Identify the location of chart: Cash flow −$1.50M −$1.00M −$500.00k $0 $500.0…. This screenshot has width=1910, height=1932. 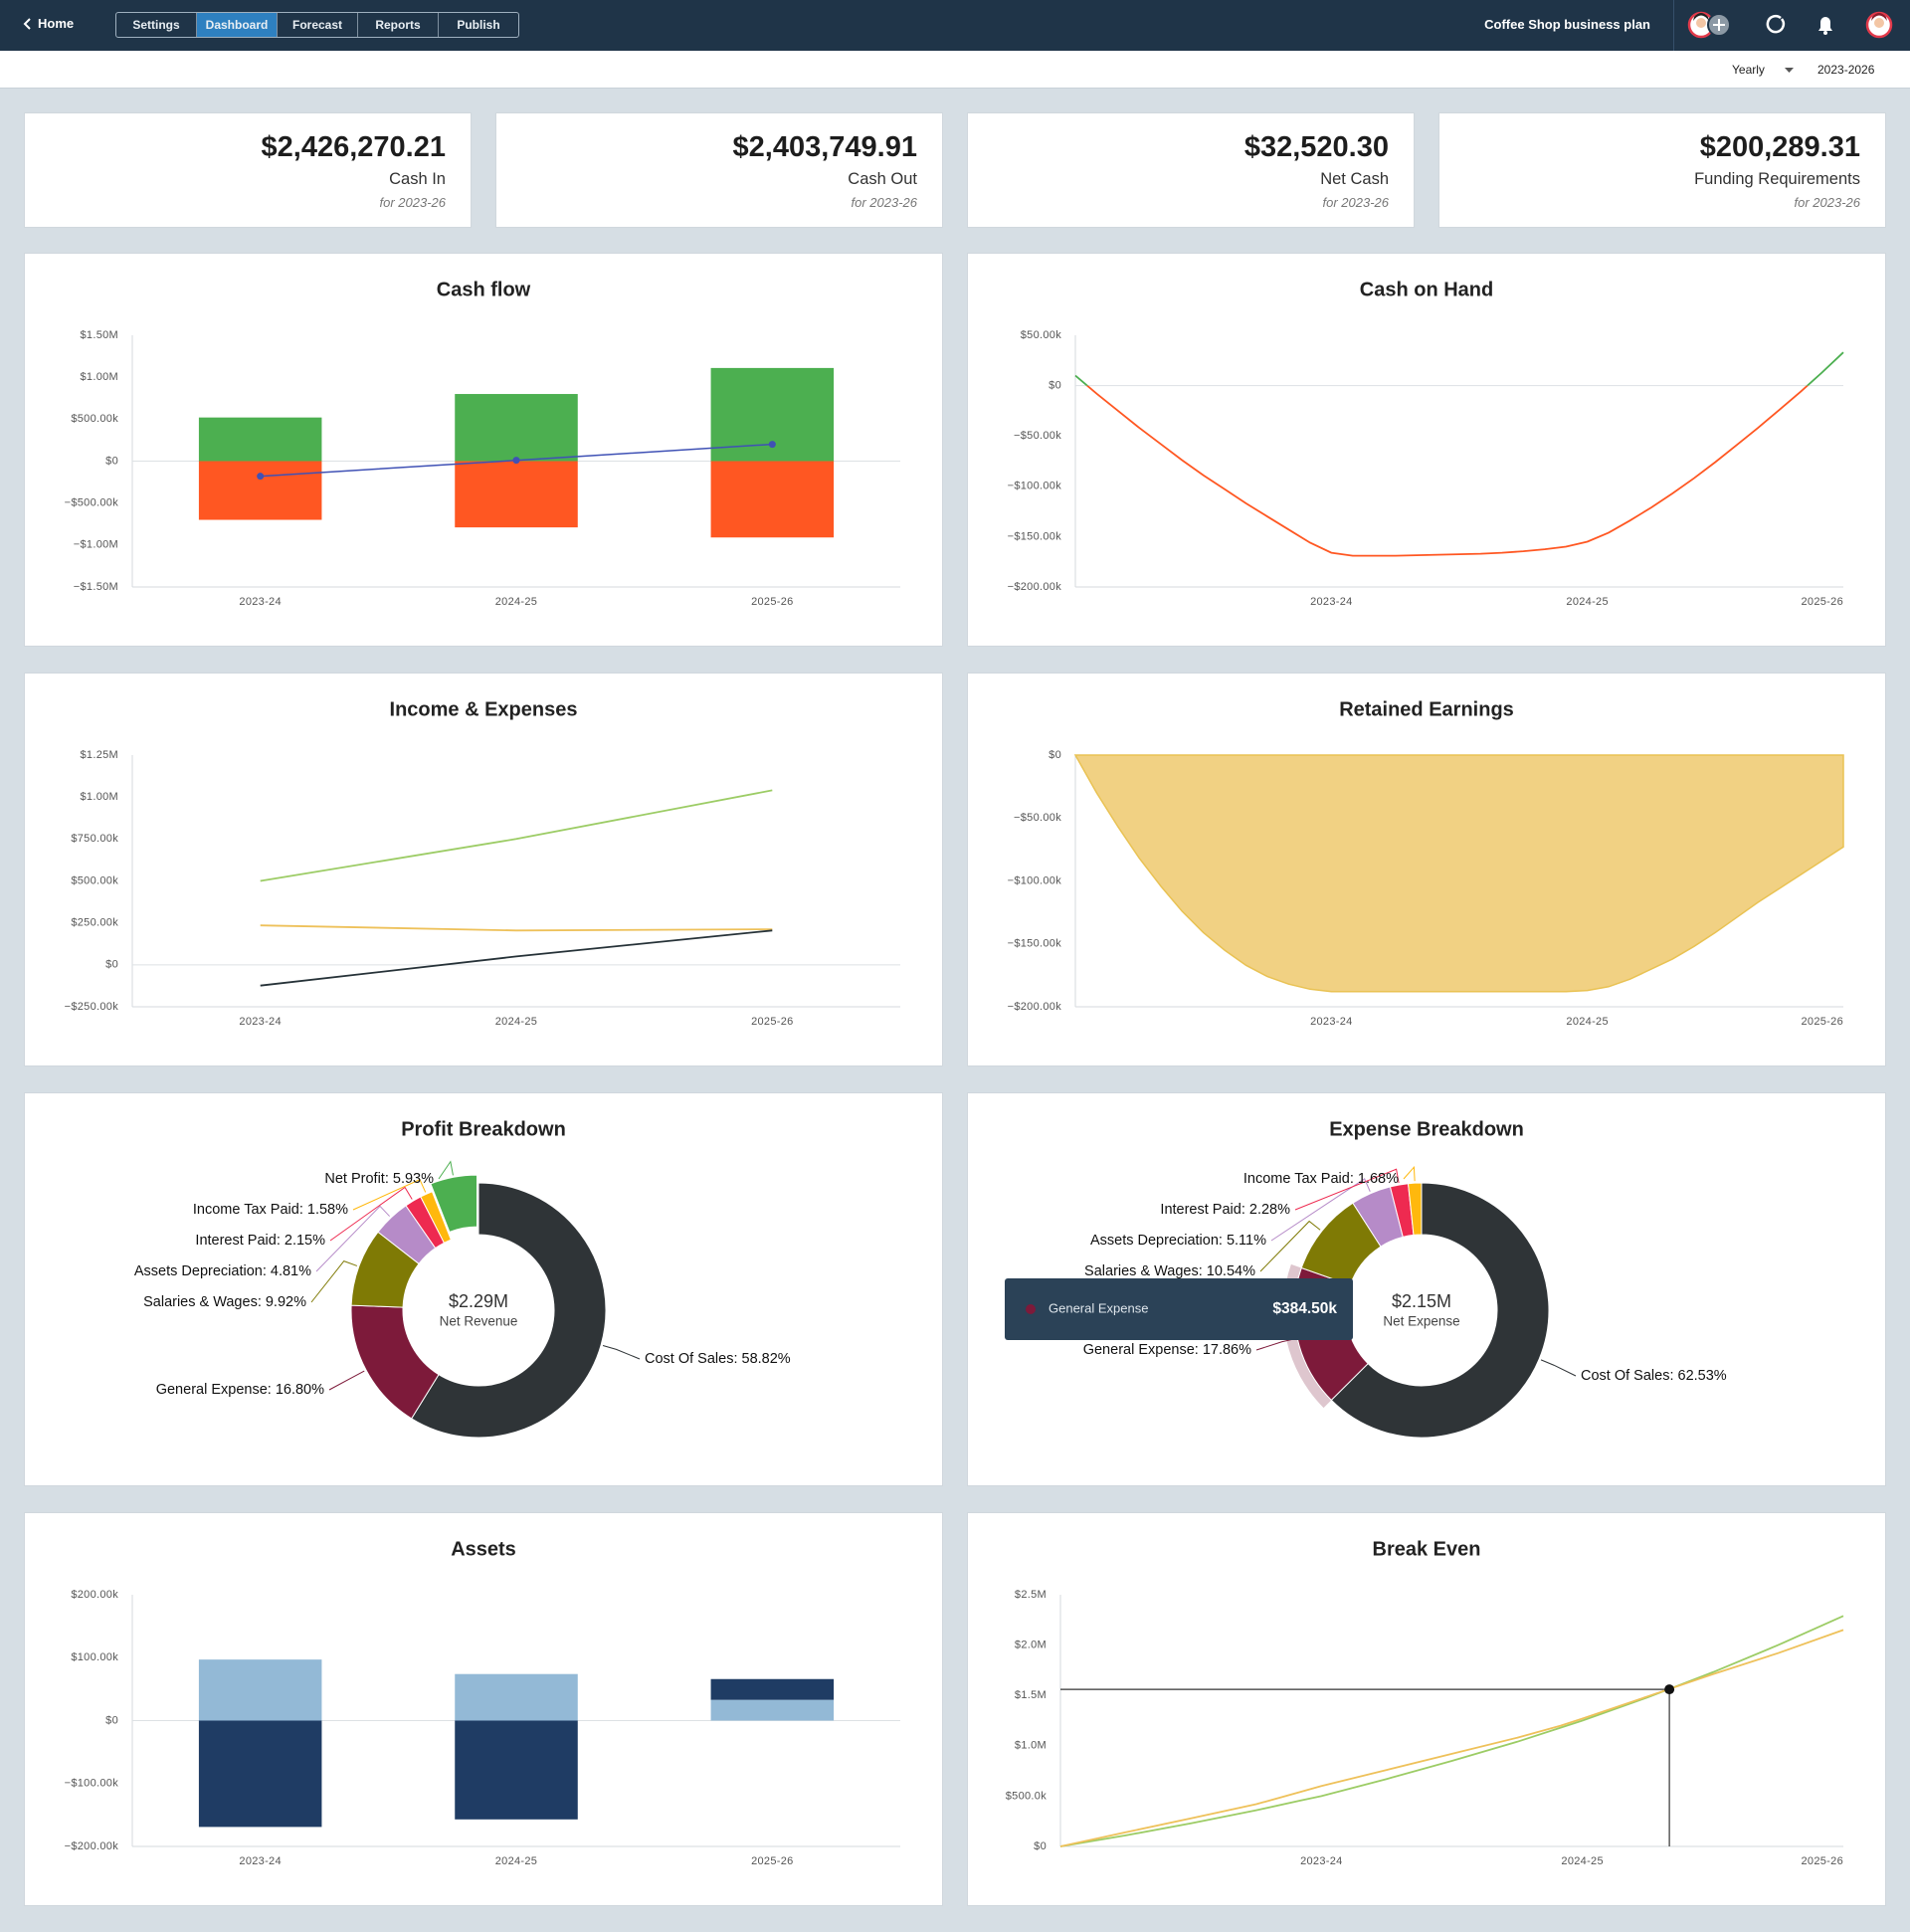
(482, 443).